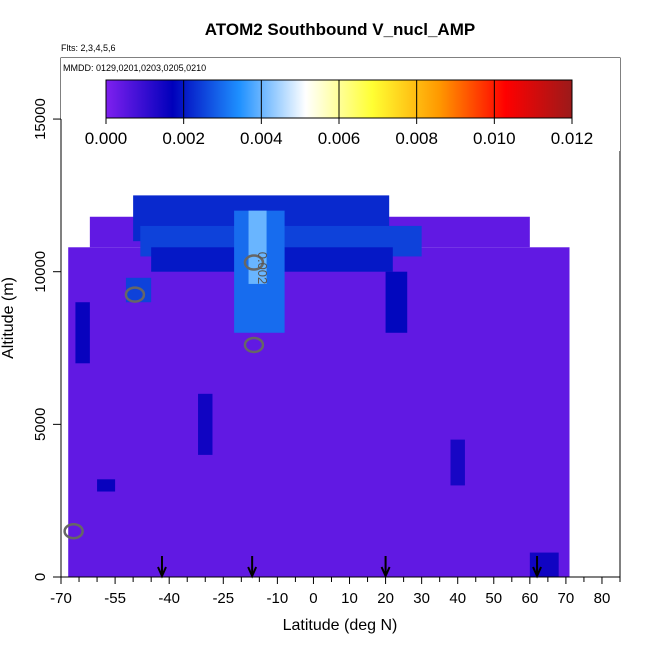  What do you see at coordinates (349, 567) in the screenshot?
I see `flight-markers` at bounding box center [349, 567].